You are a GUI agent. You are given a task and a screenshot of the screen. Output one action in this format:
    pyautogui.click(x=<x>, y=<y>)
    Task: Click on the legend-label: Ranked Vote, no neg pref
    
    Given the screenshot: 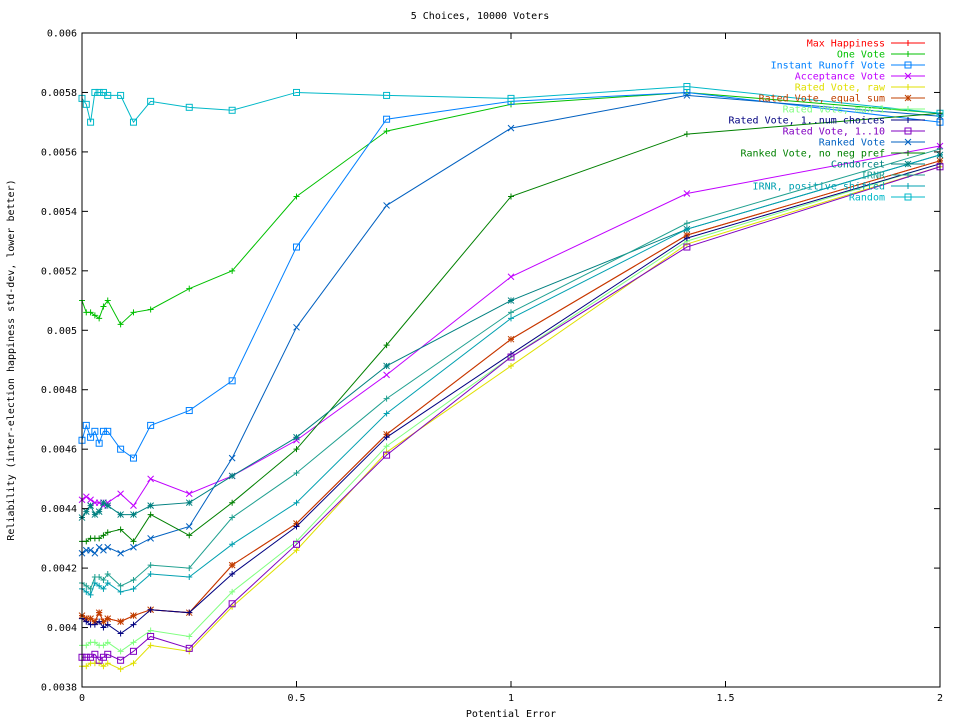 What is the action you would take?
    pyautogui.click(x=813, y=154)
    